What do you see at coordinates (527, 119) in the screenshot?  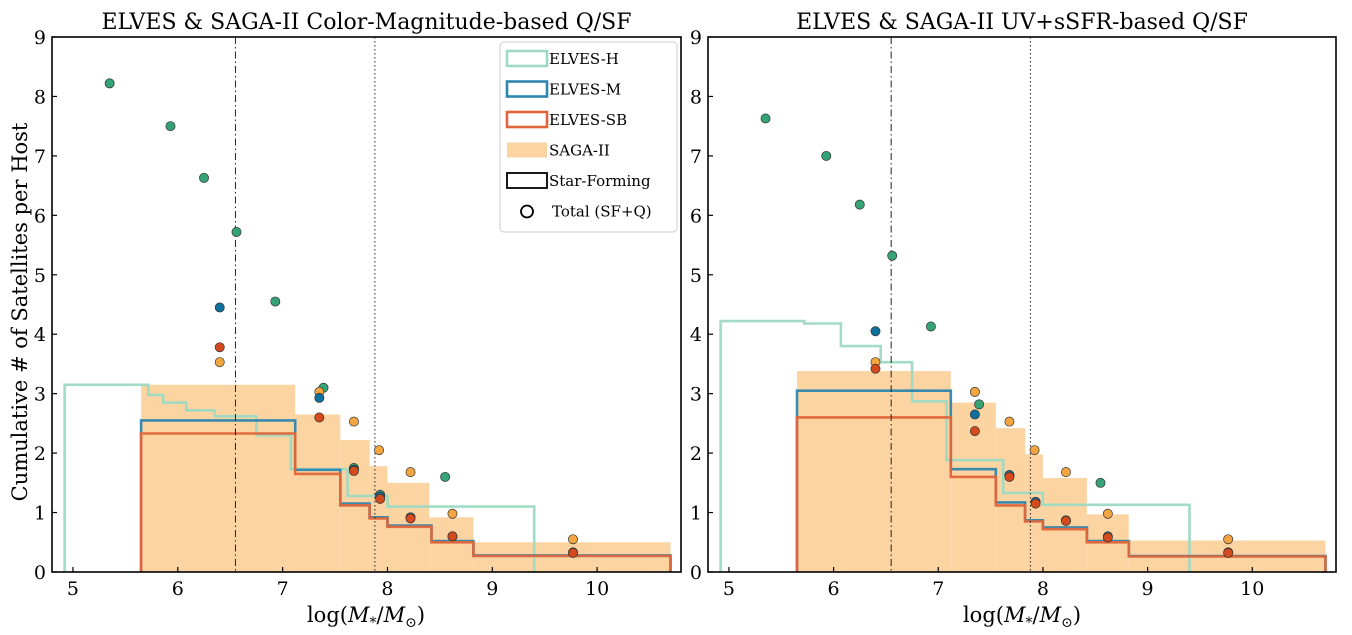 I see `legend-swatch-elves-sb` at bounding box center [527, 119].